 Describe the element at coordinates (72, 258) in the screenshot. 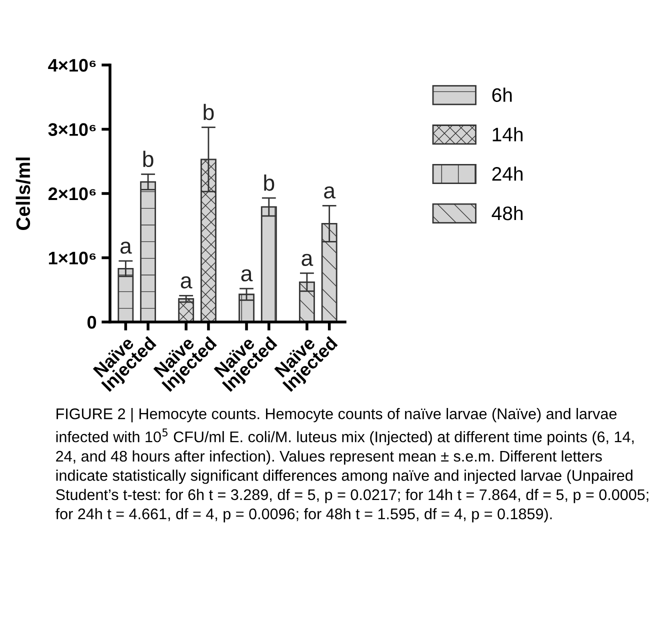

I see `y-tick-label: 1×10⁶` at that location.